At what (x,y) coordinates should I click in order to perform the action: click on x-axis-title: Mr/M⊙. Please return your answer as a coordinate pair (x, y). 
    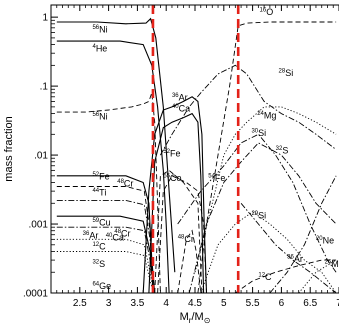
    Looking at the image, I should click on (195, 318).